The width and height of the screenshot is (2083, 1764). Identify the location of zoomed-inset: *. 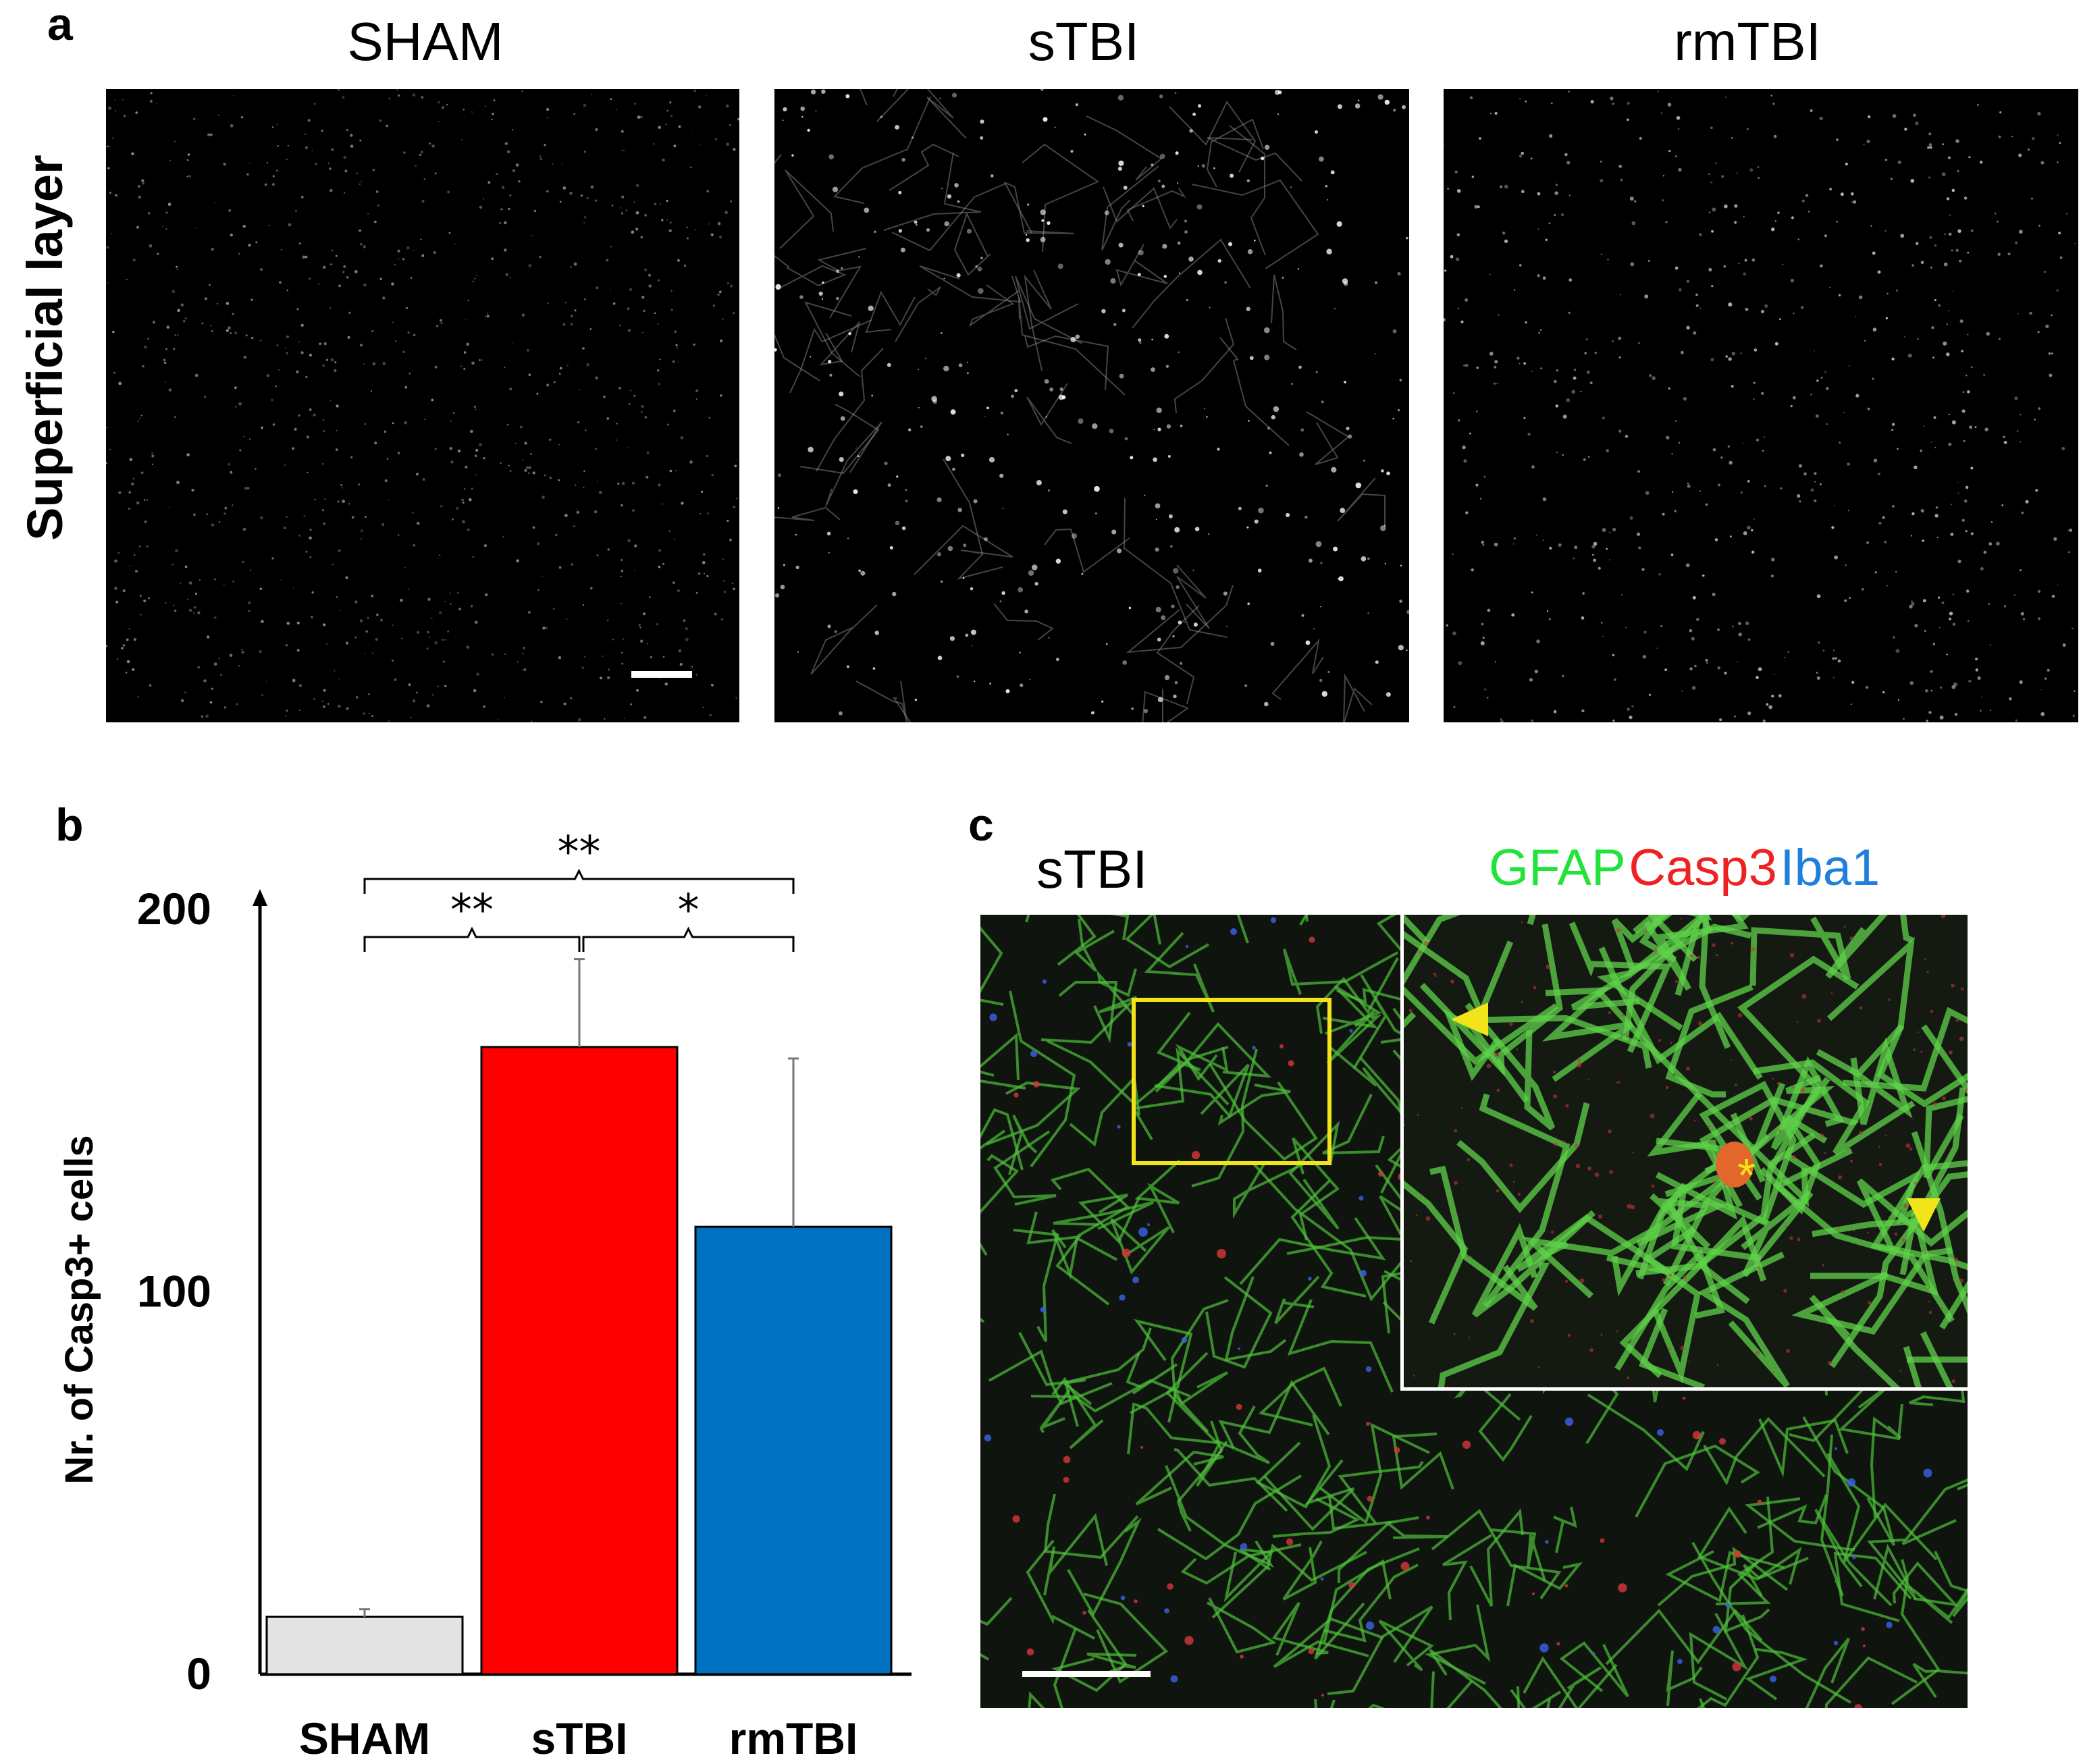
(1684, 1153).